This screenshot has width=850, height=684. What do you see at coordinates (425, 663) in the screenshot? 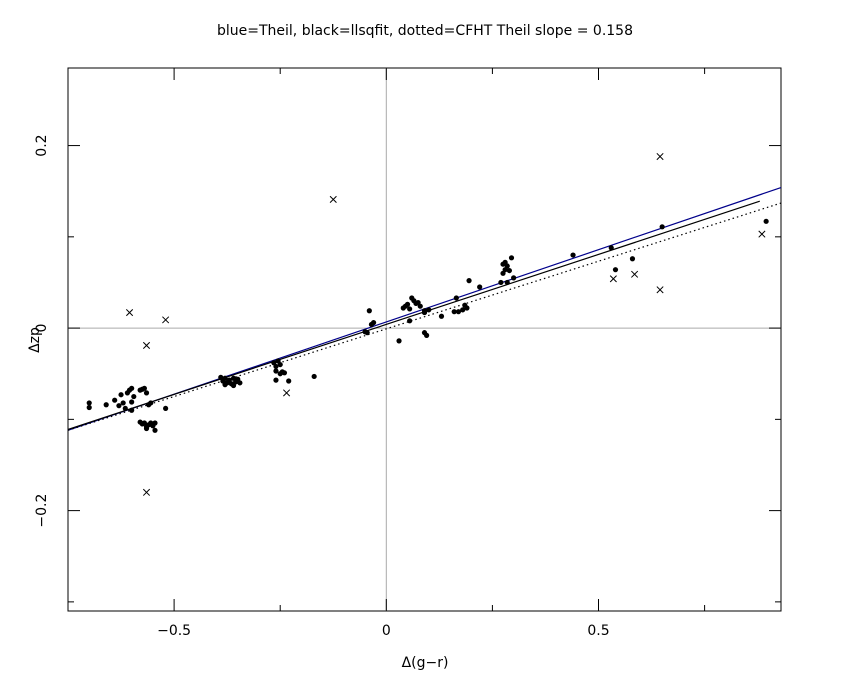
I see `x-axis-label: Δ(g−r)` at bounding box center [425, 663].